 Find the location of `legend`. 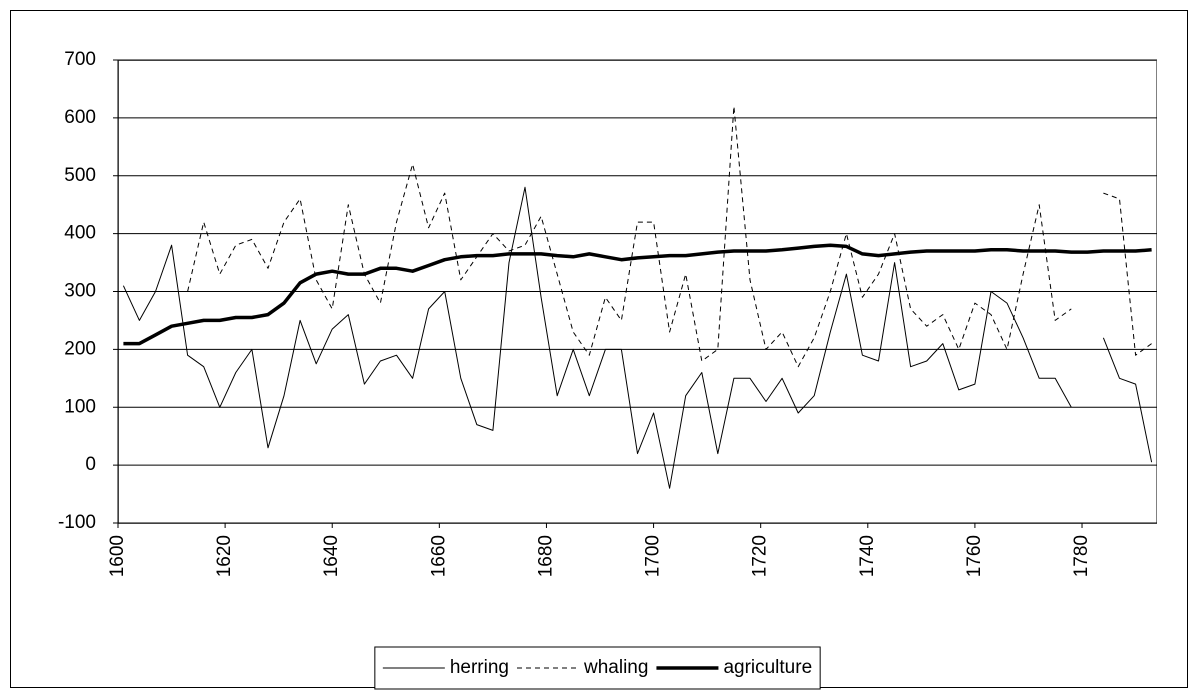

legend is located at coordinates (597, 668).